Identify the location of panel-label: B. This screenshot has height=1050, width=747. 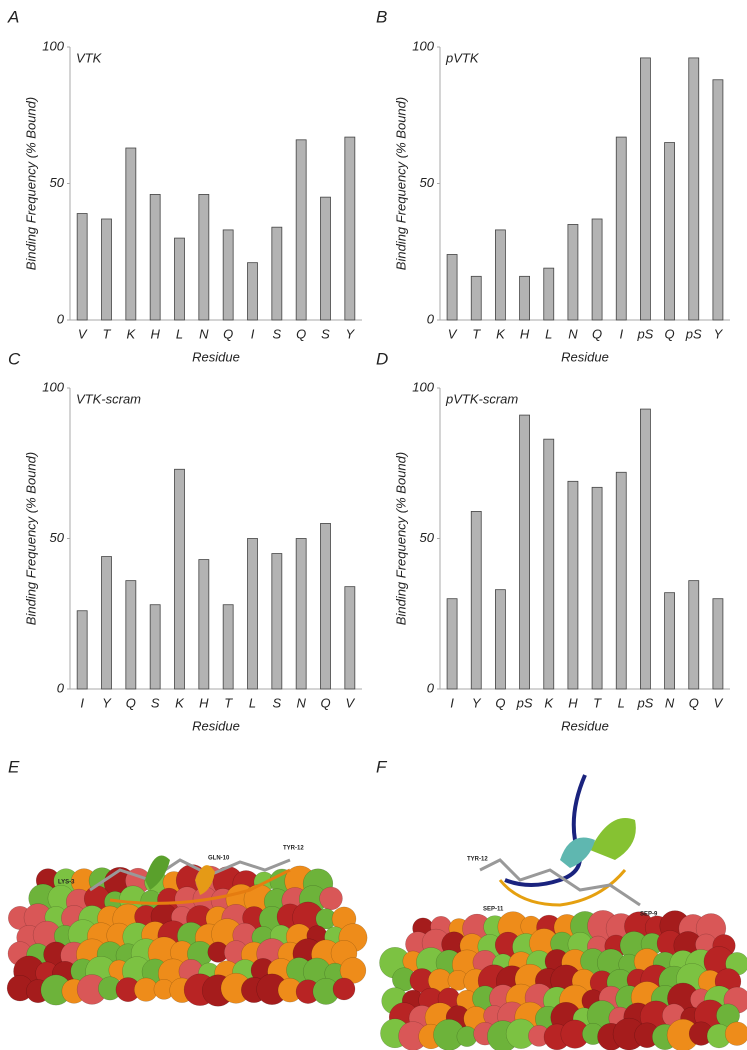
(381, 16).